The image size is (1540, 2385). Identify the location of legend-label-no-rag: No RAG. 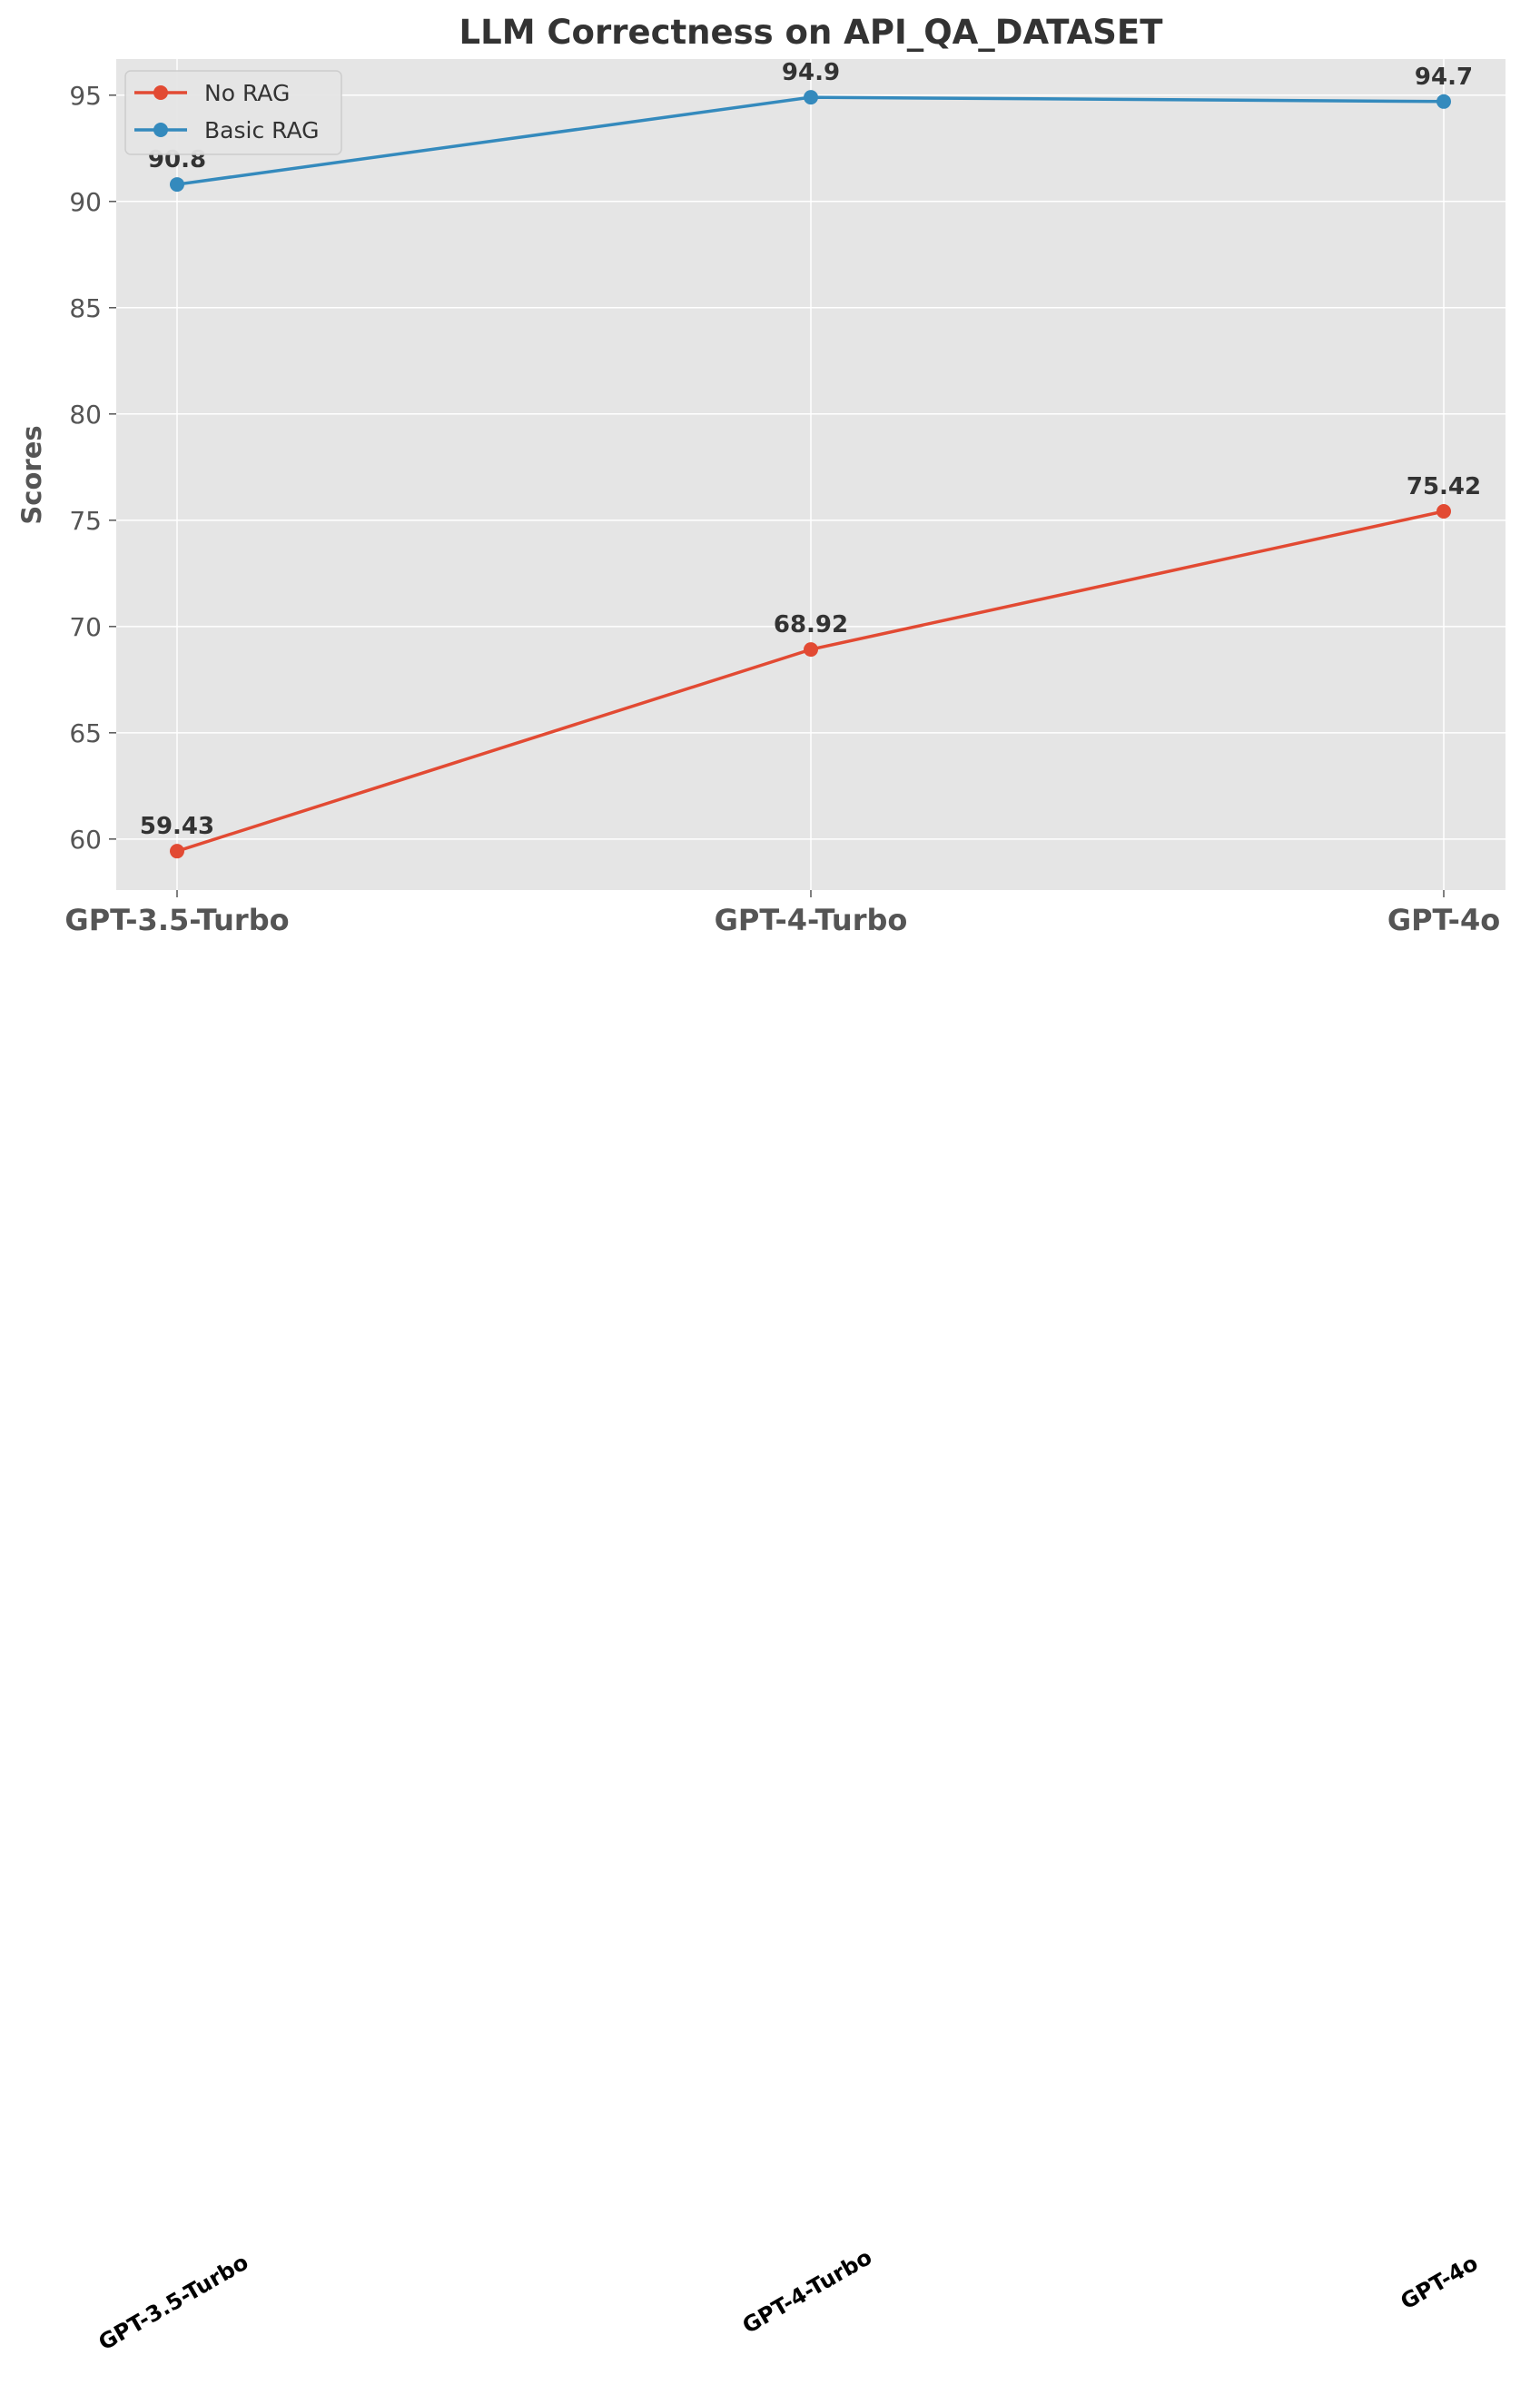
(247, 93).